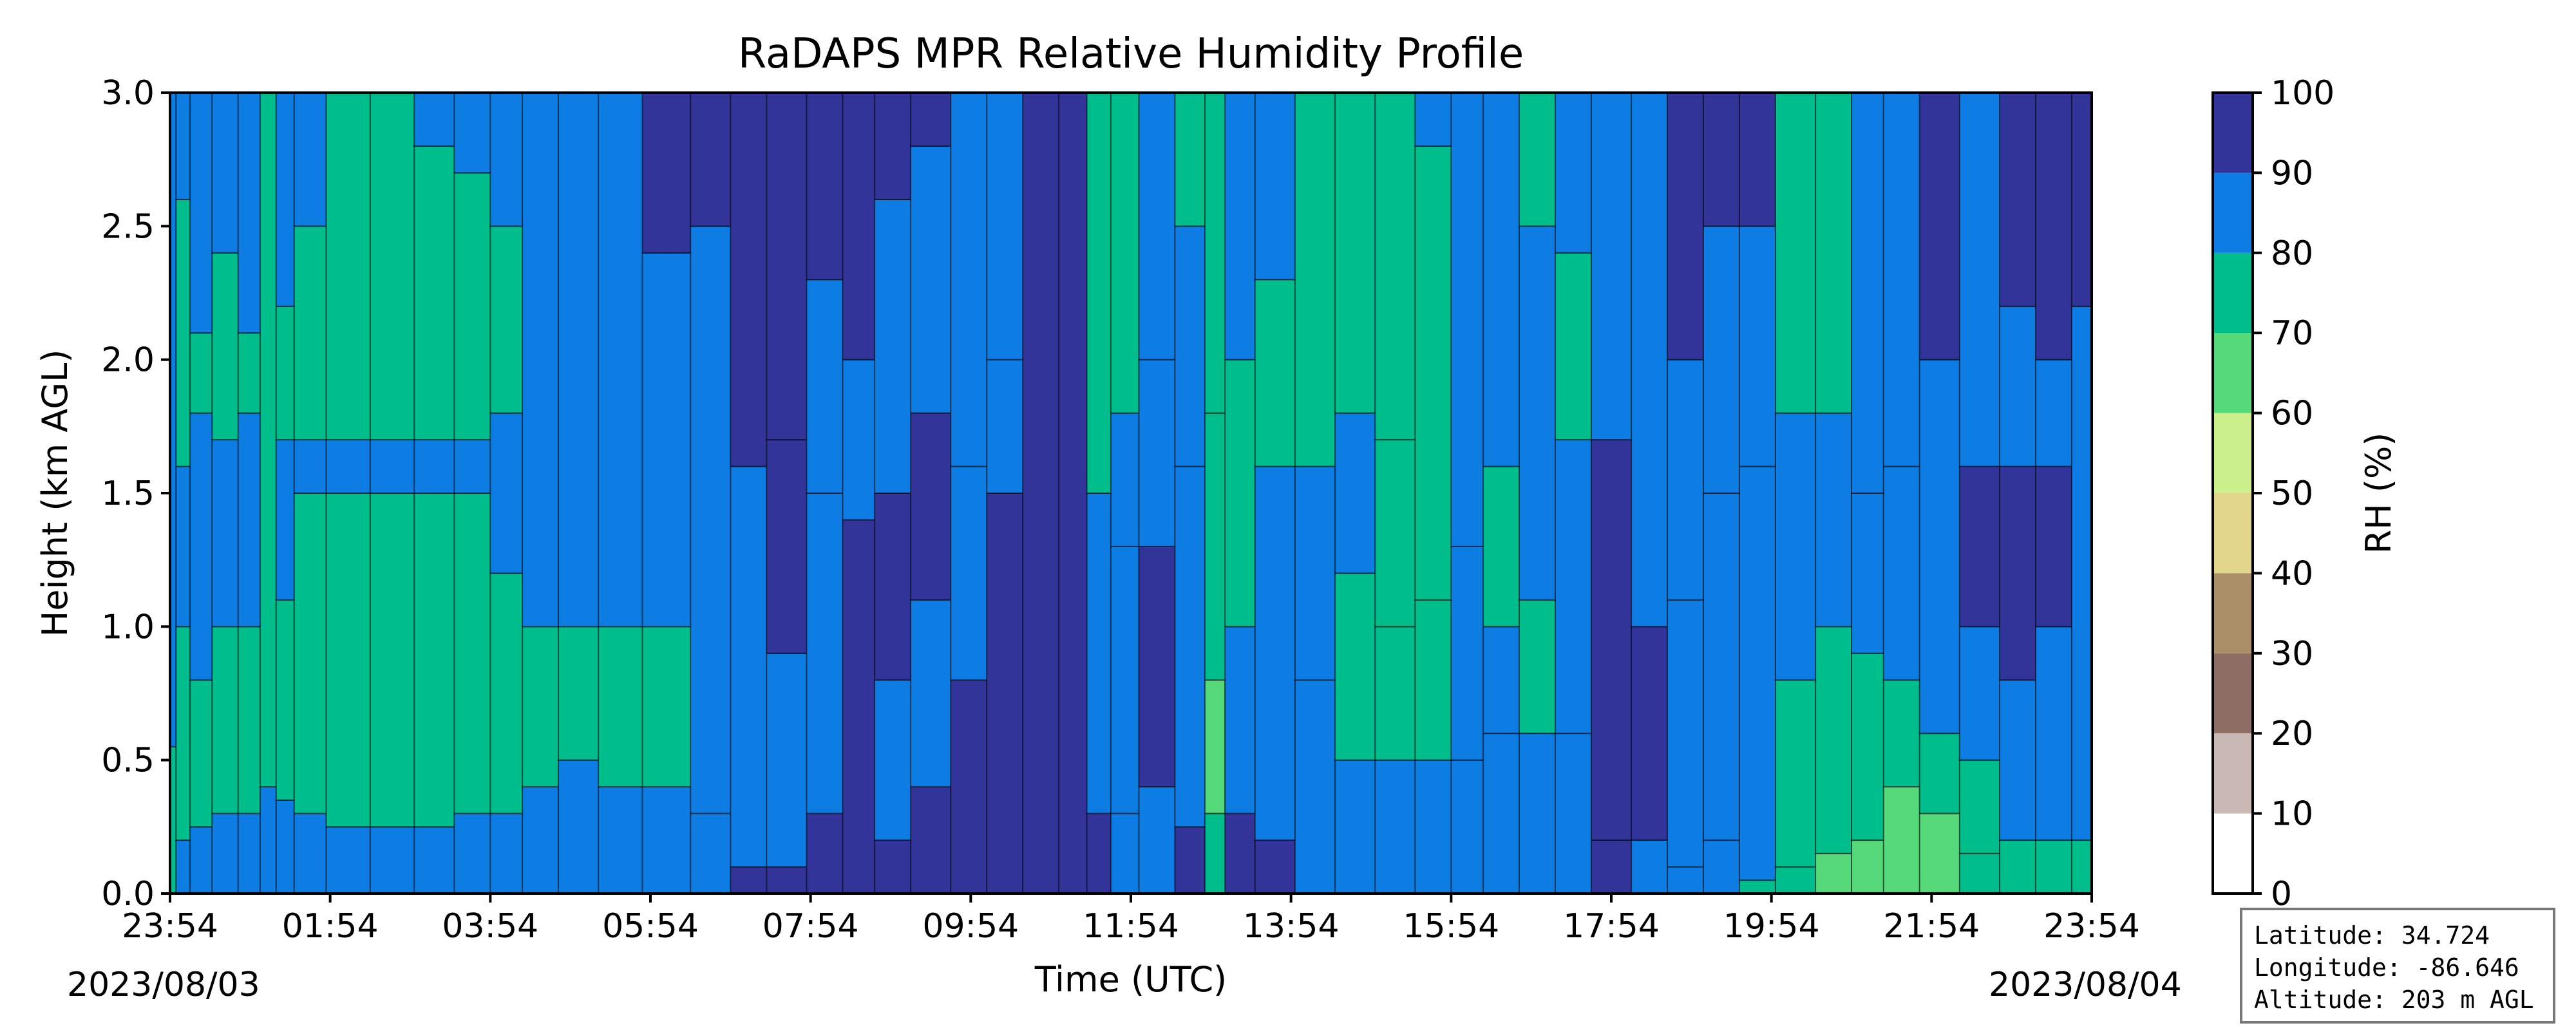 Image resolution: width=2576 pixels, height=1030 pixels. Describe the element at coordinates (163, 985) in the screenshot. I see `start-date-label: 2023/08/03` at that location.